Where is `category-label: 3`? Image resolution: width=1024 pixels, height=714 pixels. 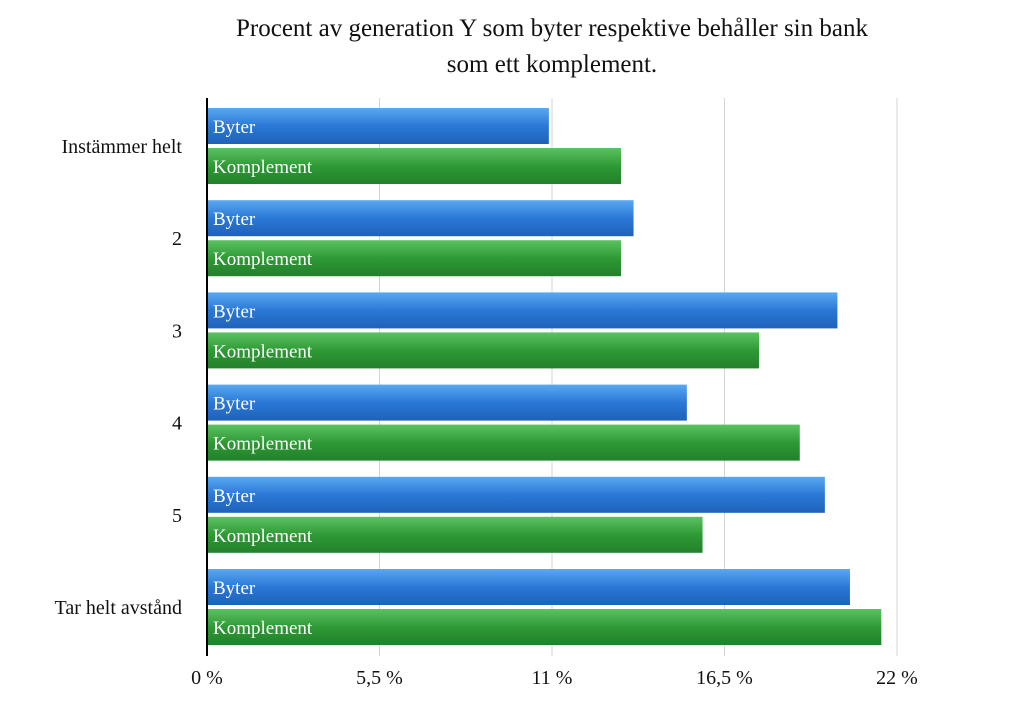
category-label: 3 is located at coordinates (177, 331).